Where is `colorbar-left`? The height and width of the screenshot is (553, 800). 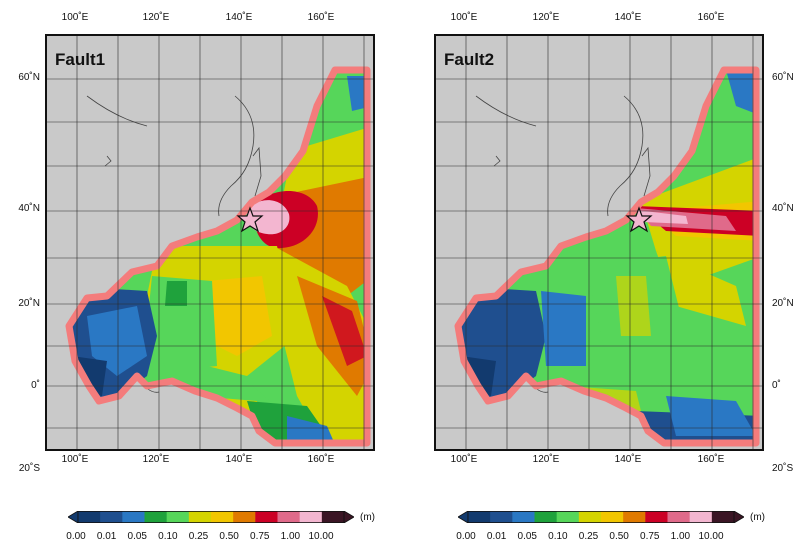
colorbar-left is located at coordinates (211, 517).